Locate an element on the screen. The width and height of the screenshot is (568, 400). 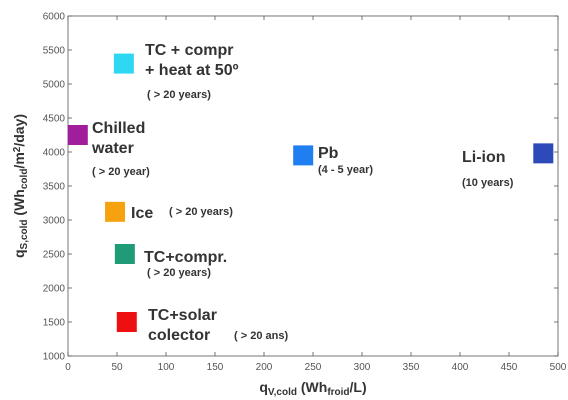
y-tick-label: 4000 is located at coordinates (54, 153).